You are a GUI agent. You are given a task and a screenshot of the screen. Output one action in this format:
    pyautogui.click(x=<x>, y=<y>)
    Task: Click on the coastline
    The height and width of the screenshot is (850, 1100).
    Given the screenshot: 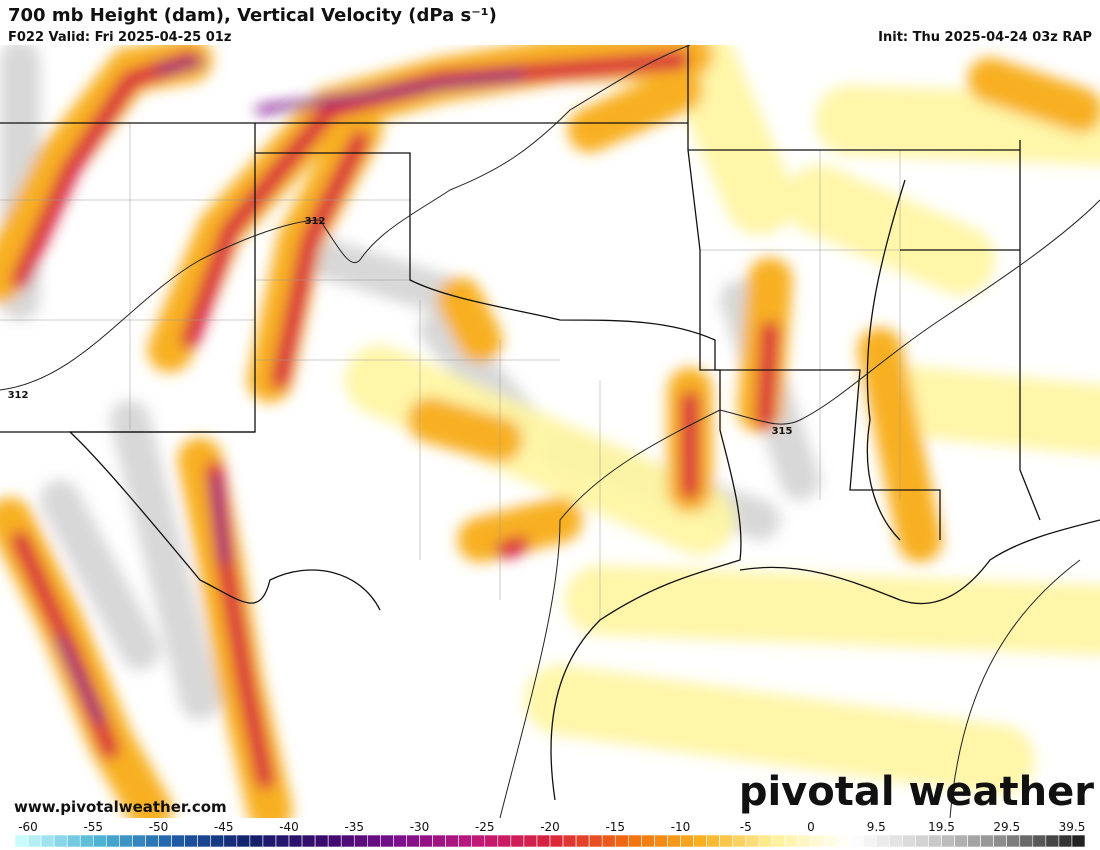 What is the action you would take?
    pyautogui.click(x=919, y=562)
    